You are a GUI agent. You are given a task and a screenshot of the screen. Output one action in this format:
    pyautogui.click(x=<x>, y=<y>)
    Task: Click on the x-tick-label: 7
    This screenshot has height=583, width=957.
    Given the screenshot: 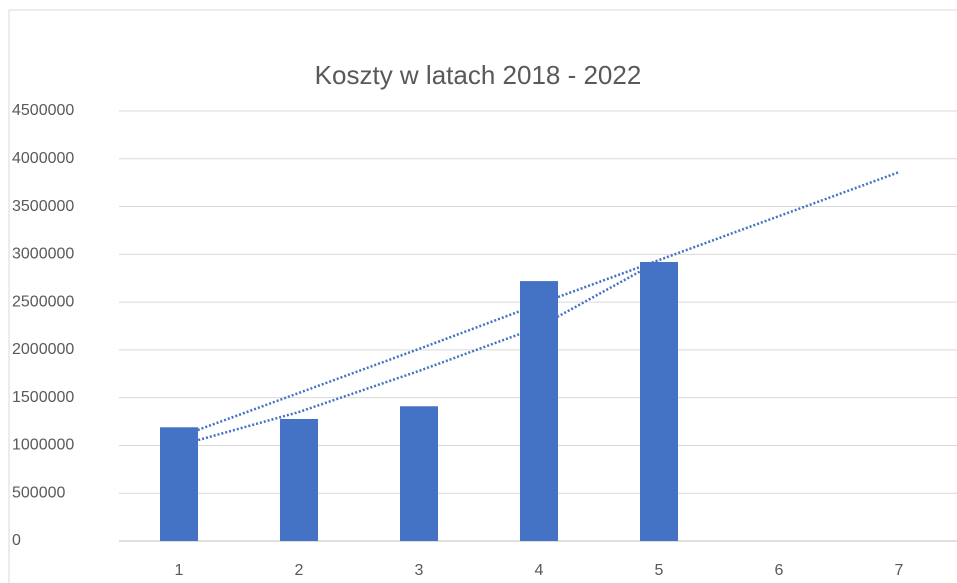 What is the action you would take?
    pyautogui.click(x=899, y=570)
    